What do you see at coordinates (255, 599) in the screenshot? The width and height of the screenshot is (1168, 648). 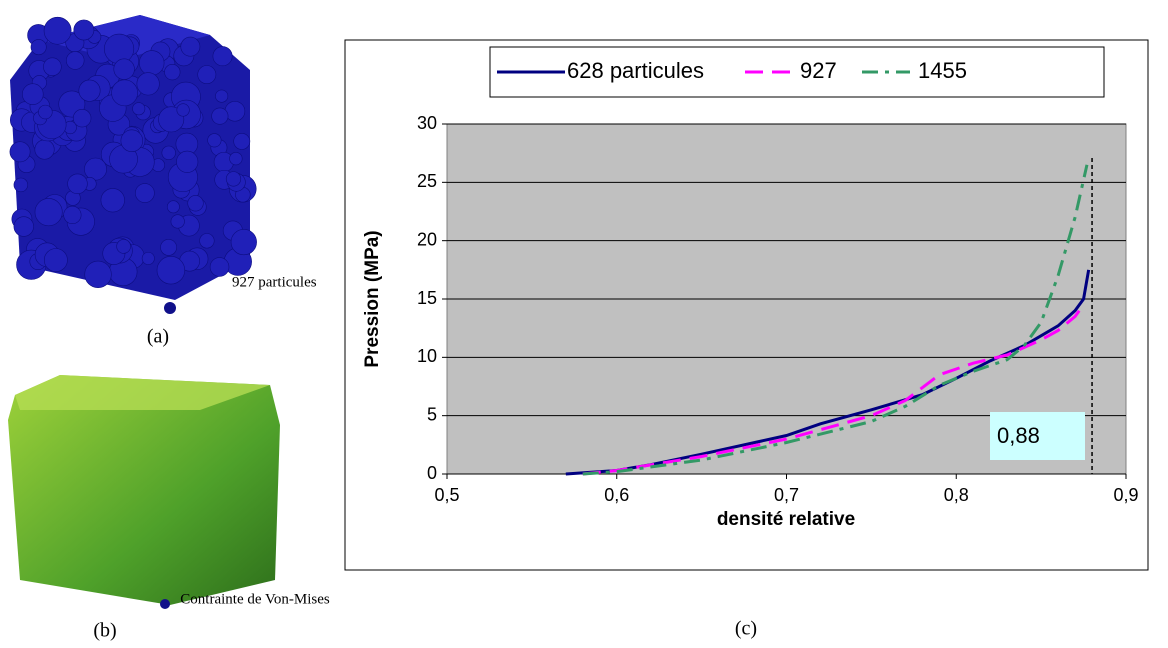 I see `note: Contrainte de Von-Mises` at bounding box center [255, 599].